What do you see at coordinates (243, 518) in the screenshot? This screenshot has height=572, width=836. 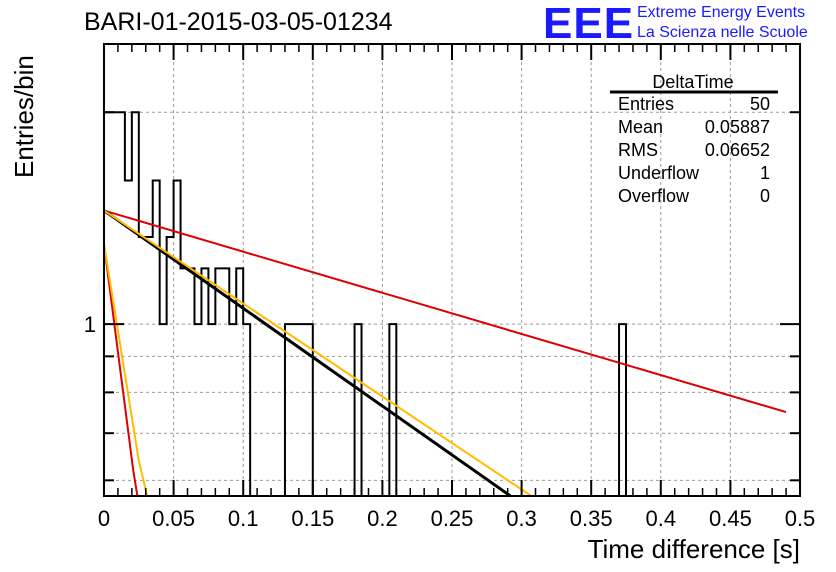 I see `x-tick-label: 0.1` at bounding box center [243, 518].